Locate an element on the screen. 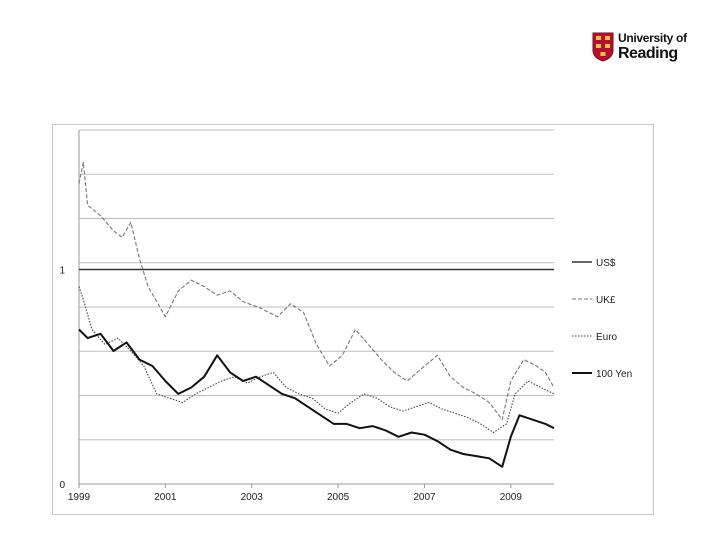 The height and width of the screenshot is (540, 720). x-tick-label: 2003 is located at coordinates (252, 497).